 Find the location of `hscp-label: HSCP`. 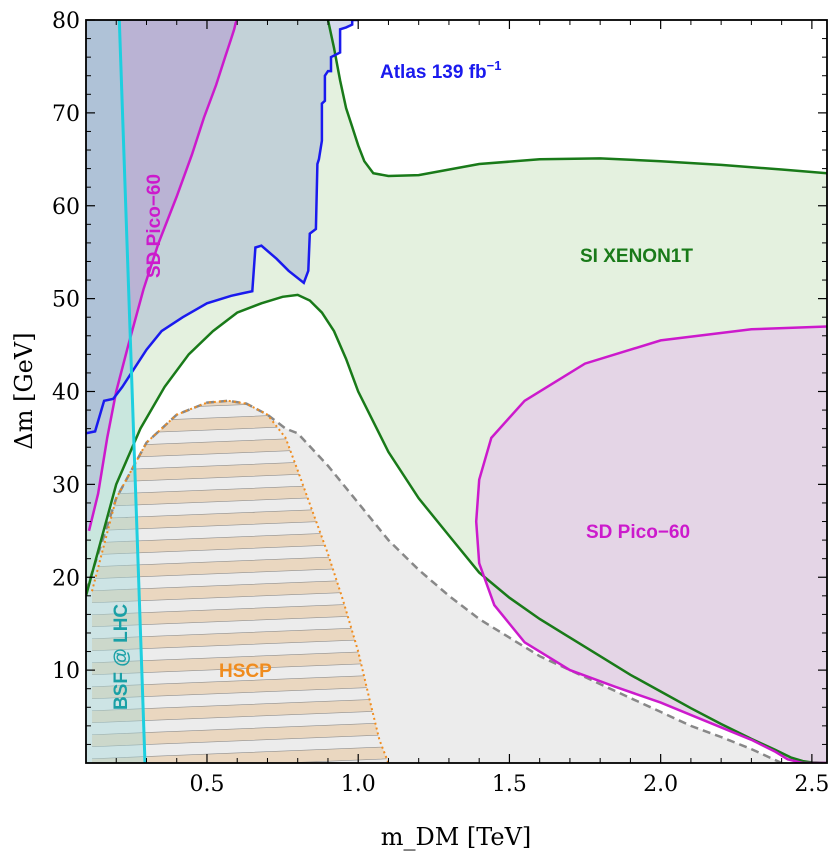

hscp-label: HSCP is located at coordinates (245, 671).